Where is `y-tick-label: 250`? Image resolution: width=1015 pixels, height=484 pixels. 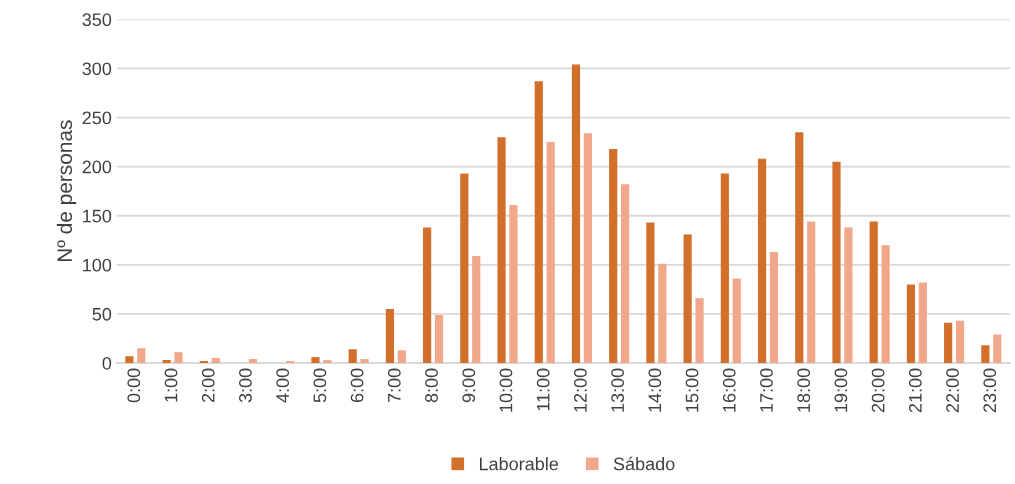 y-tick-label: 250 is located at coordinates (97, 118).